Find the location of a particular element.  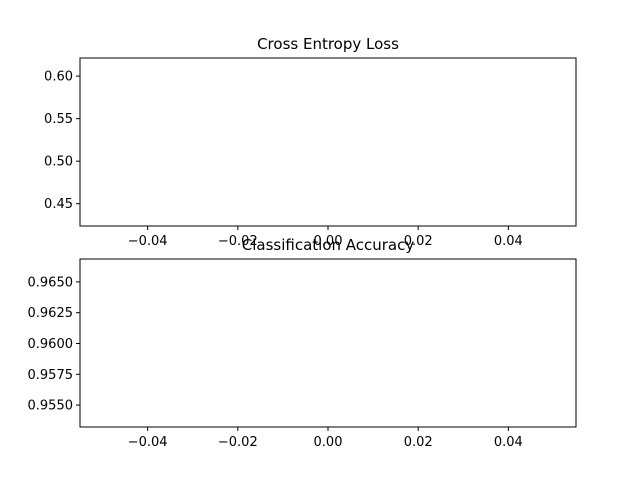

accuracy-y-tick-label: 0.9600 is located at coordinates (51, 344).